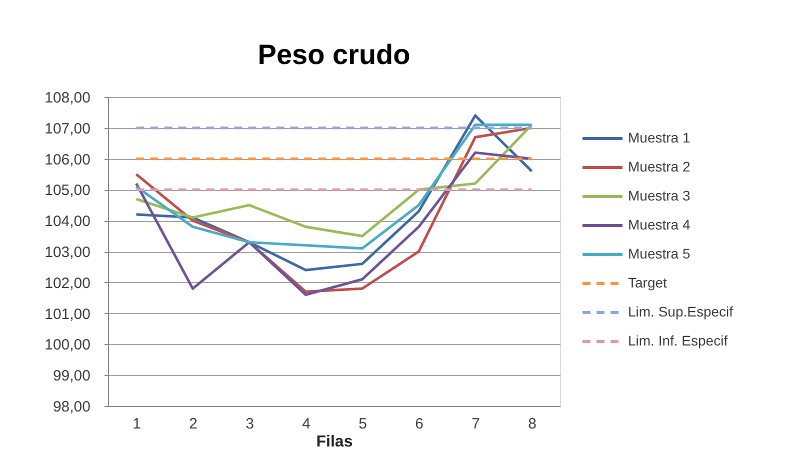 This screenshot has height=472, width=796. I want to click on x-tick-label: 7, so click(476, 424).